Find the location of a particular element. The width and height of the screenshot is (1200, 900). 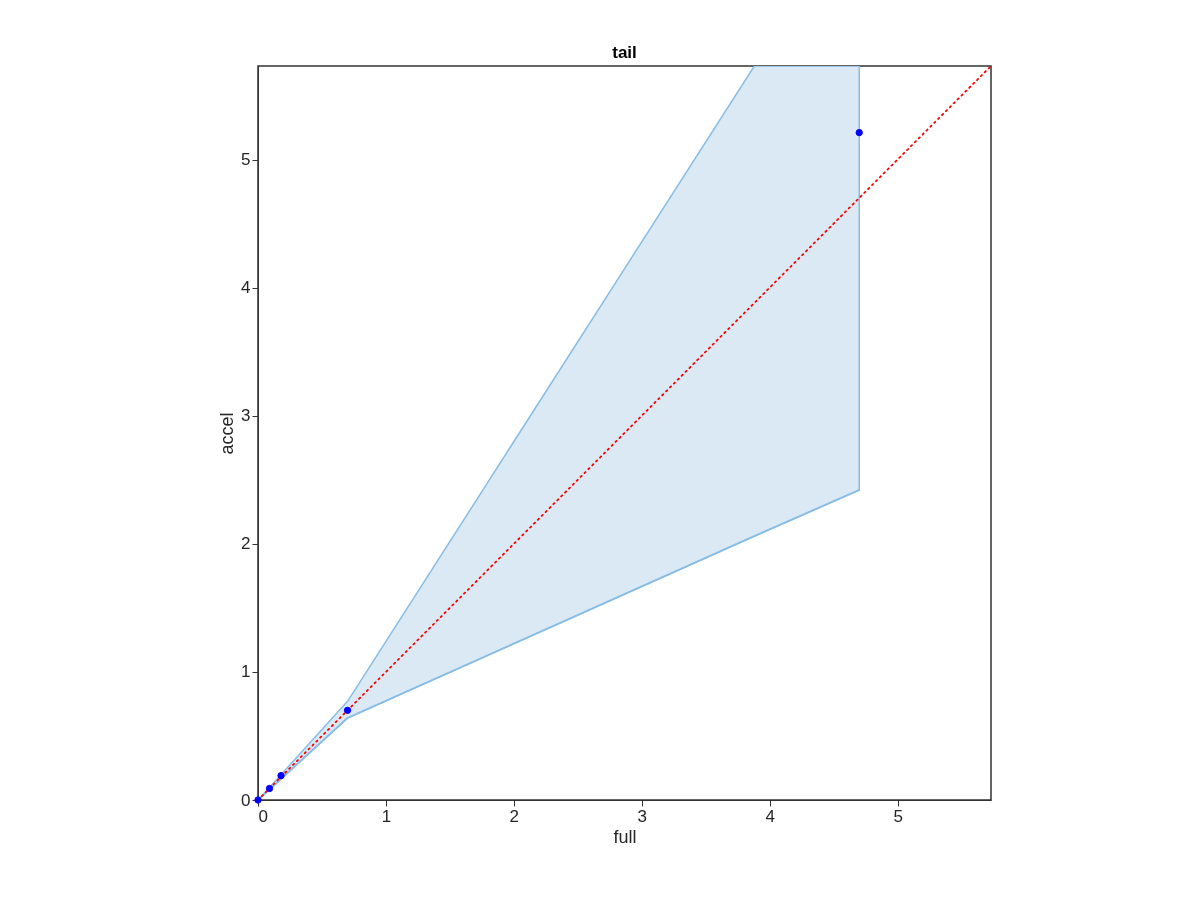

y-axis-title: accel is located at coordinates (227, 433).